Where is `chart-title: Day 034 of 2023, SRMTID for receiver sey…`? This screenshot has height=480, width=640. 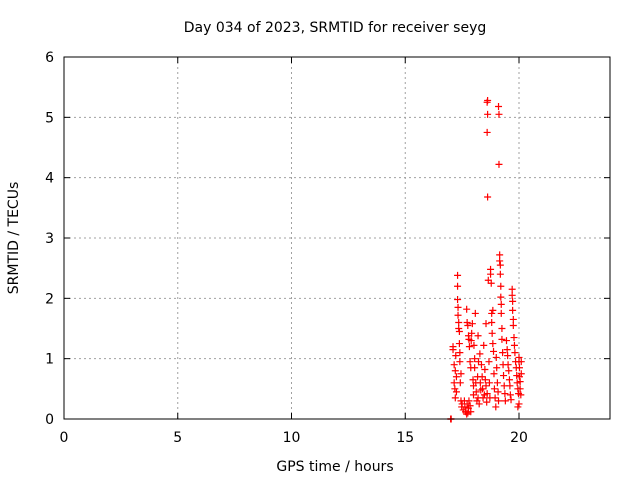 chart-title: Day 034 of 2023, SRMTID for receiver sey… is located at coordinates (335, 28).